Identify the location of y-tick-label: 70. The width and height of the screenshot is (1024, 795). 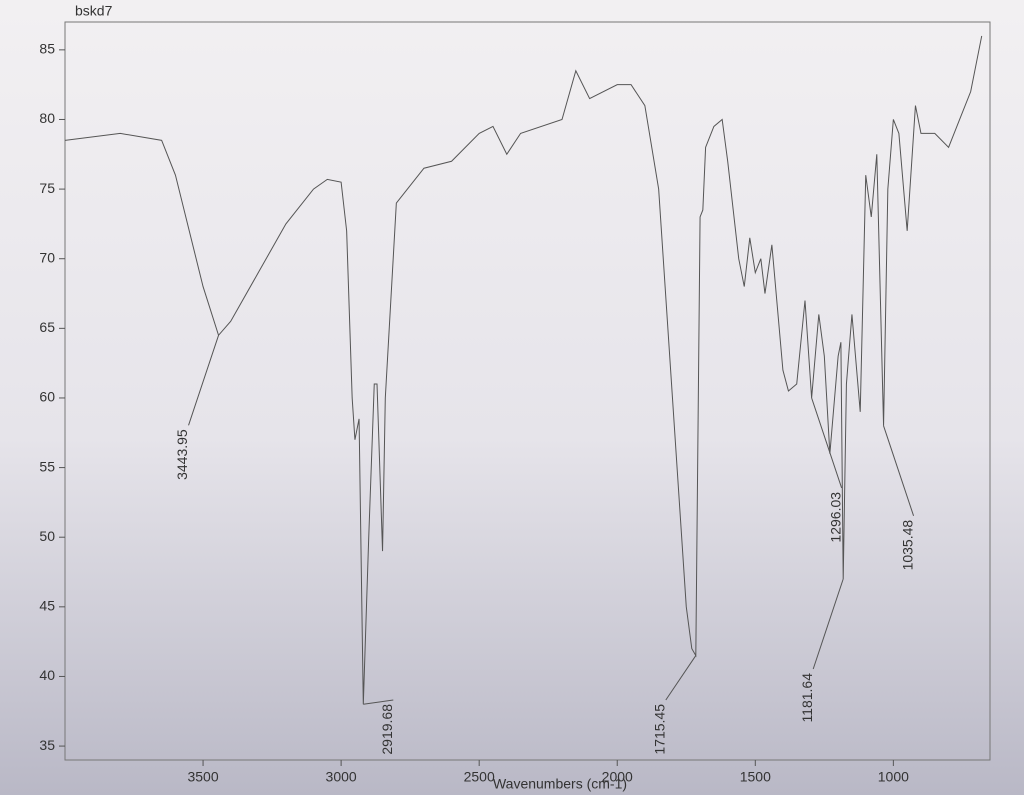
(47, 257).